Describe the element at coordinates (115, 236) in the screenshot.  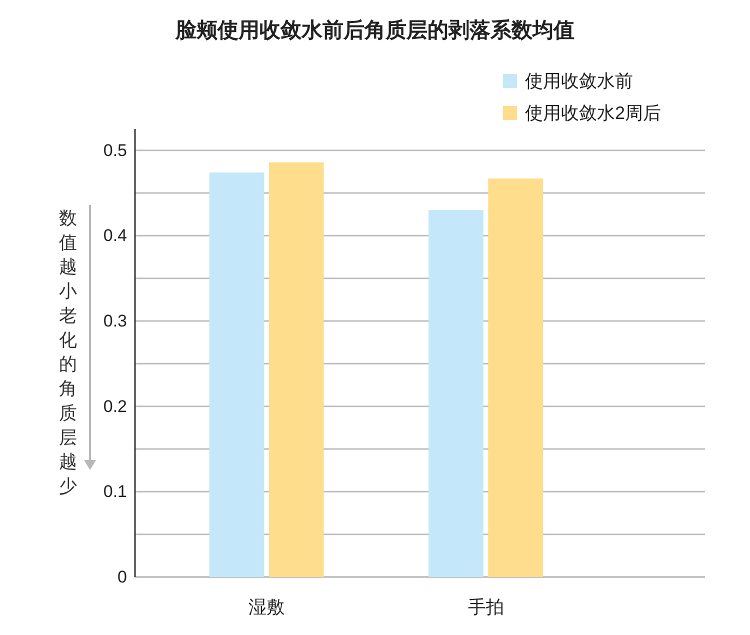
I see `y-tick-label: 0.4` at that location.